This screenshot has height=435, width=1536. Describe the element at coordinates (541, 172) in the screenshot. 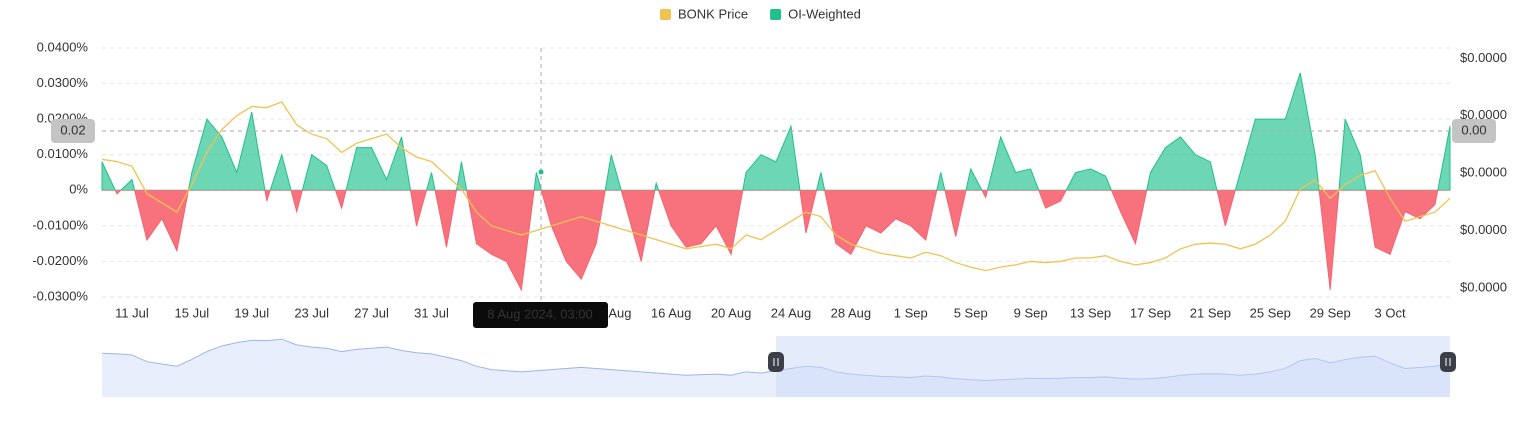

I see `crosshair-point` at that location.